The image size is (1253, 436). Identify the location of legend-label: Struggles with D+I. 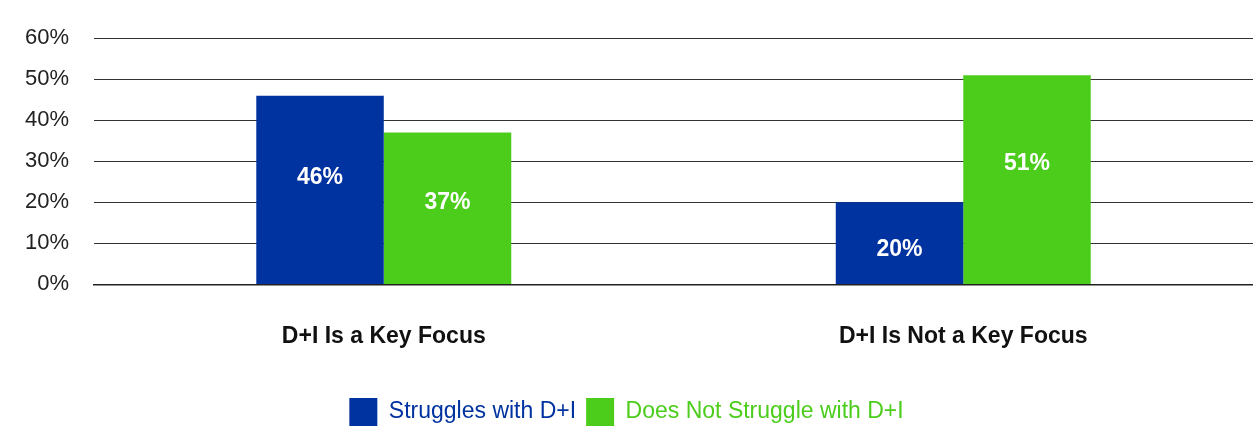
(482, 410).